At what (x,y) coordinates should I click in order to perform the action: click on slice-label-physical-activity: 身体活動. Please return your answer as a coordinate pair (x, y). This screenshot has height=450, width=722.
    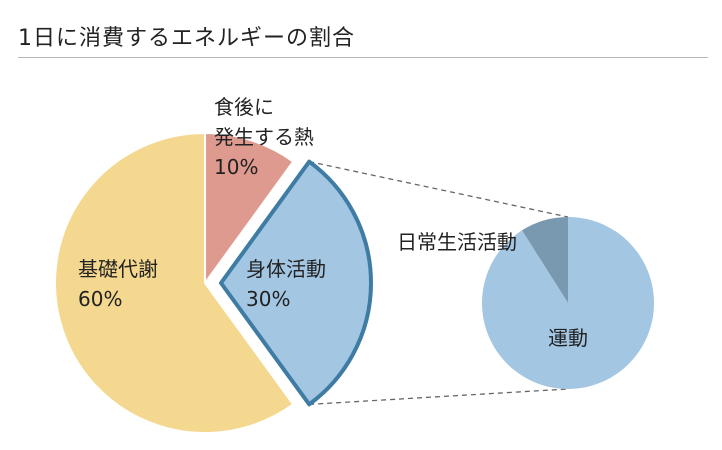
    Looking at the image, I should click on (286, 269).